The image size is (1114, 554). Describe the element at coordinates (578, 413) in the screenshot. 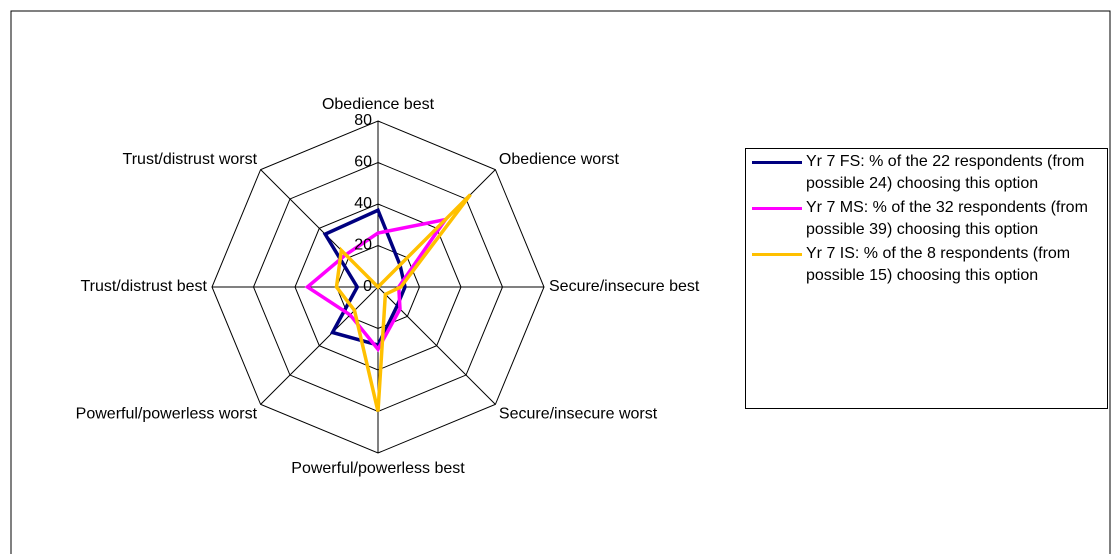

I see `axis-label: Secure/insecure worst` at that location.